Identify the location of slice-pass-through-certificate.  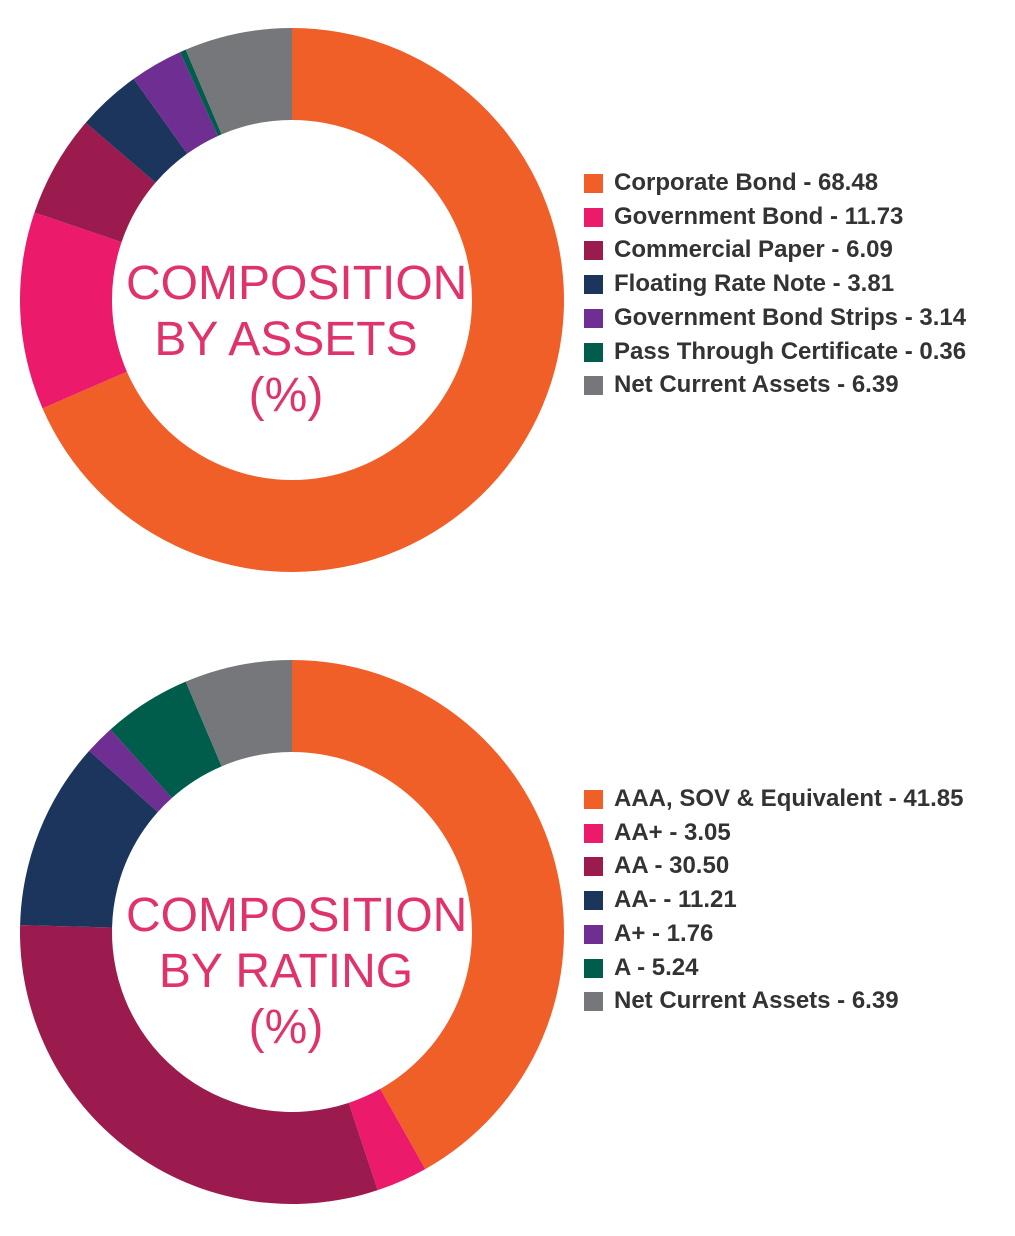
(201, 92).